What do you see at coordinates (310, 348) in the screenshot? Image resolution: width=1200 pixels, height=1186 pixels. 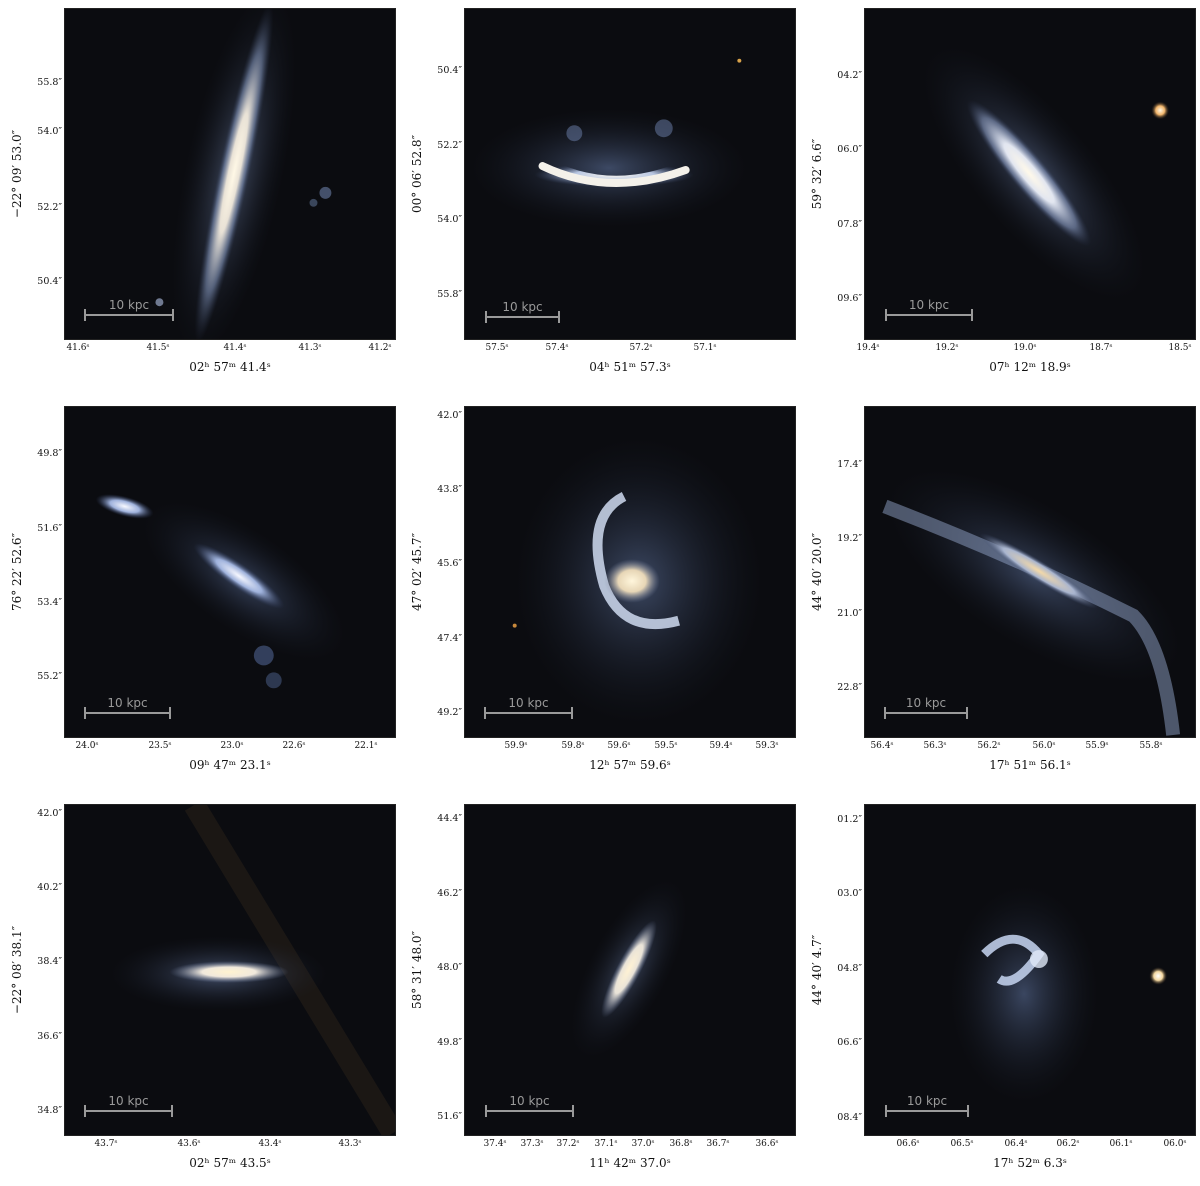 I see `x-tick-label: 41.3ˢ` at bounding box center [310, 348].